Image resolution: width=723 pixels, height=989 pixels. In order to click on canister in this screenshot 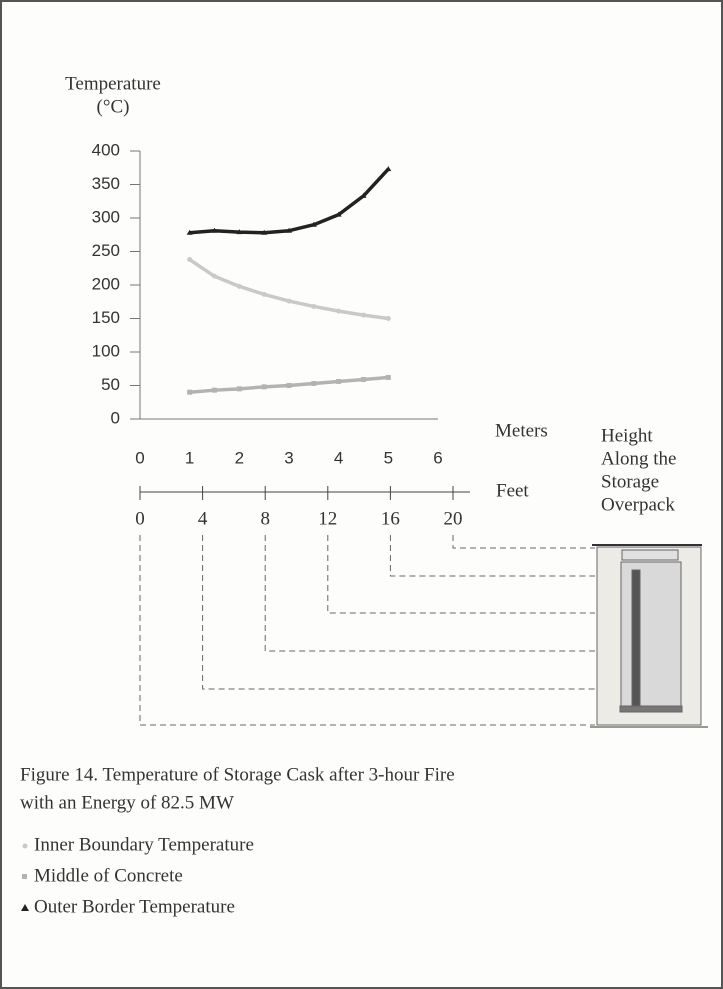, I will do `click(651, 636)`.